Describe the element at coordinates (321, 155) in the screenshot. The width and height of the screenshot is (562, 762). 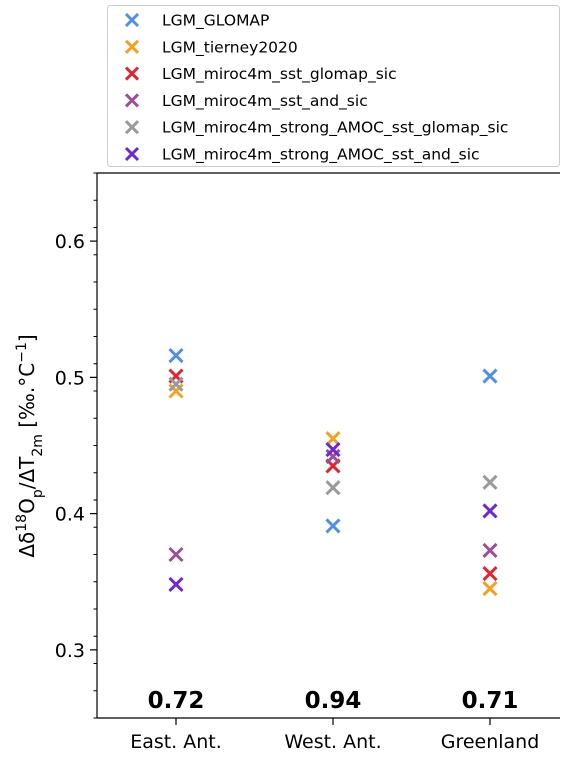
I see `legend-label-6: LGM_miroc4m_strong_AMOC_sst_and_sic` at that location.